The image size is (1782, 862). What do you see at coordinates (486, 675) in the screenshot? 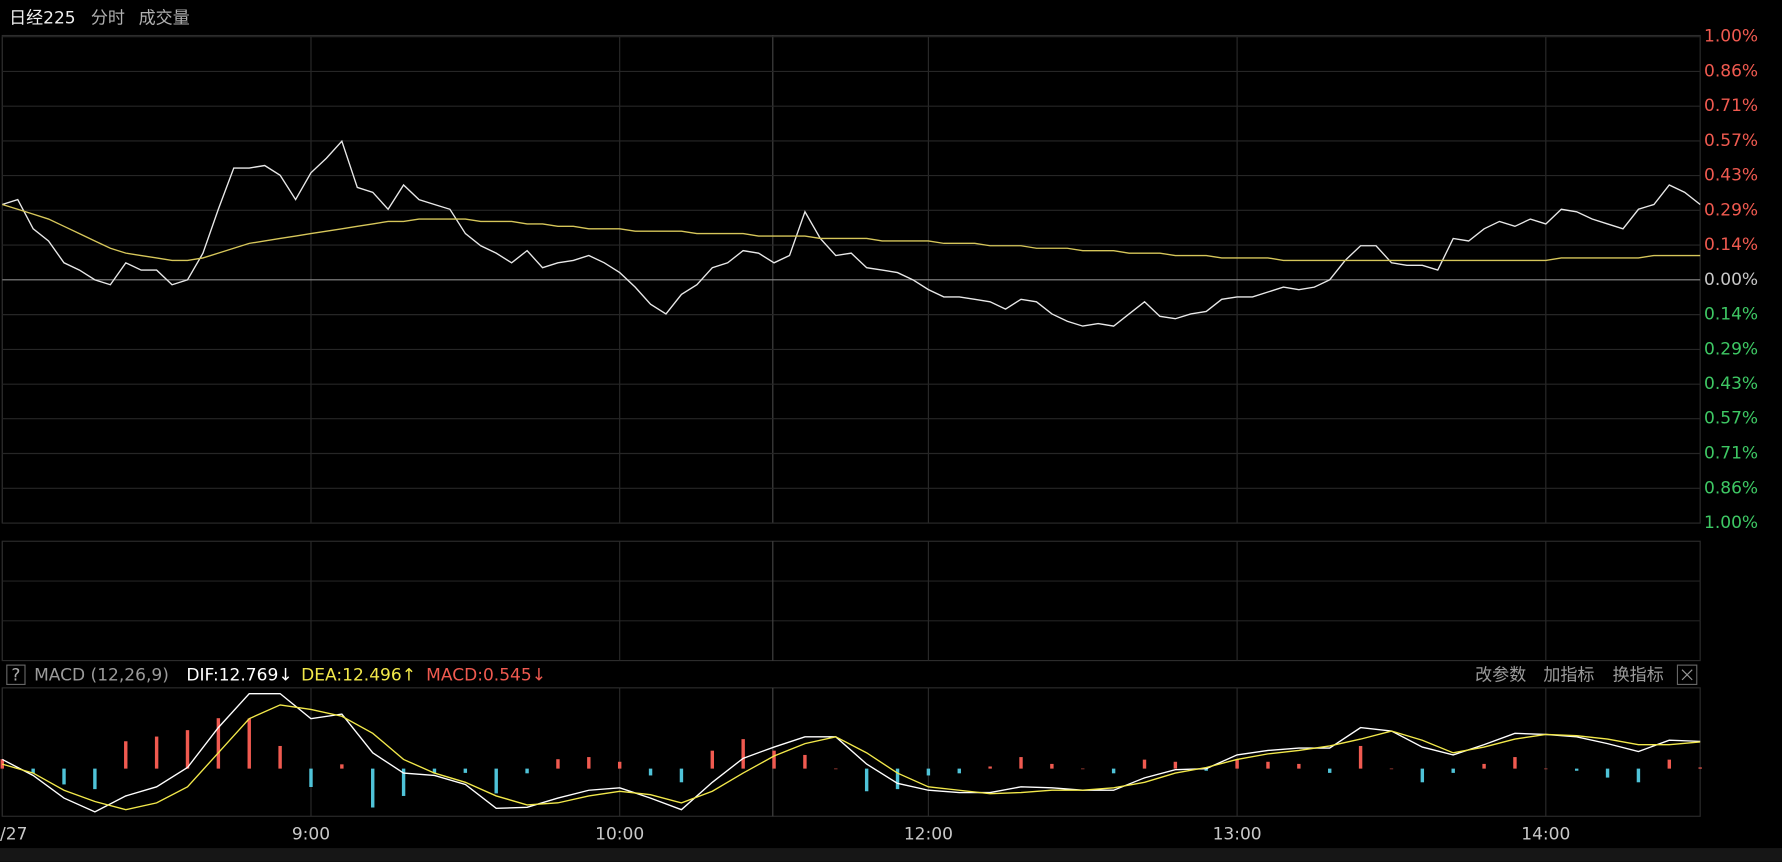
I see `legend-entry: MACD:0.545↓` at bounding box center [486, 675].